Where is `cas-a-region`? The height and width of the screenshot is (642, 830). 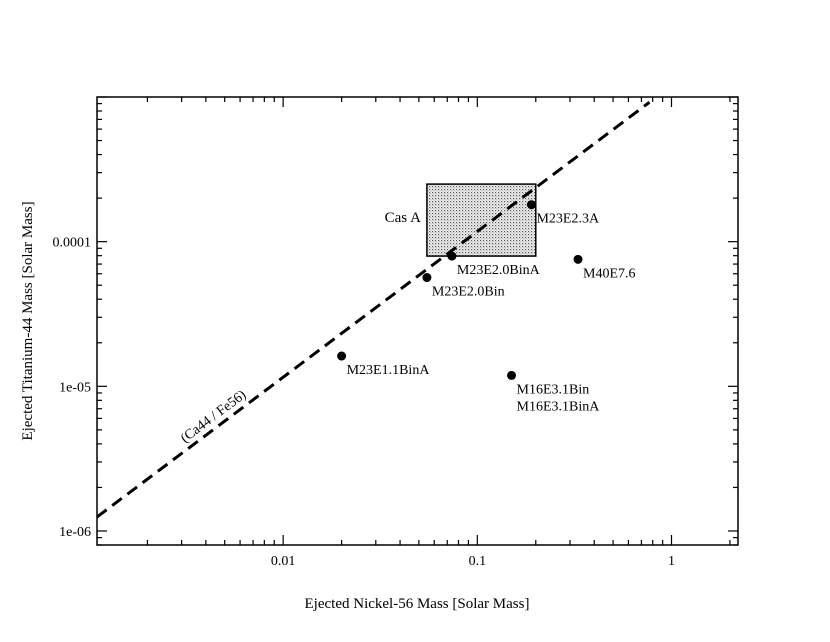
cas-a-region is located at coordinates (481, 220).